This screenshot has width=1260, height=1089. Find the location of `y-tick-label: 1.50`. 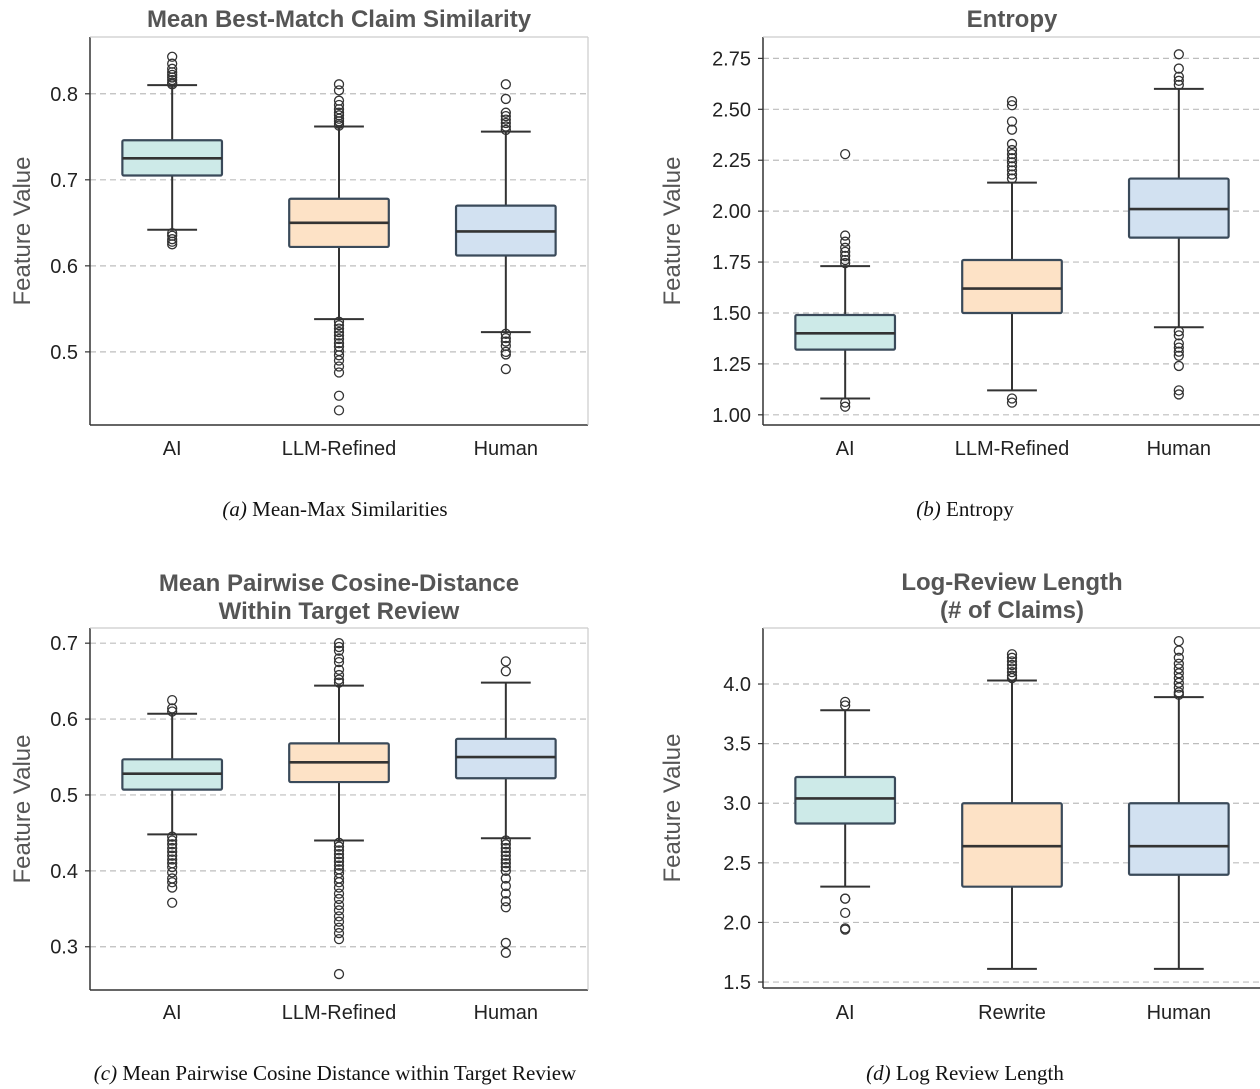

y-tick-label: 1.50 is located at coordinates (731, 314).